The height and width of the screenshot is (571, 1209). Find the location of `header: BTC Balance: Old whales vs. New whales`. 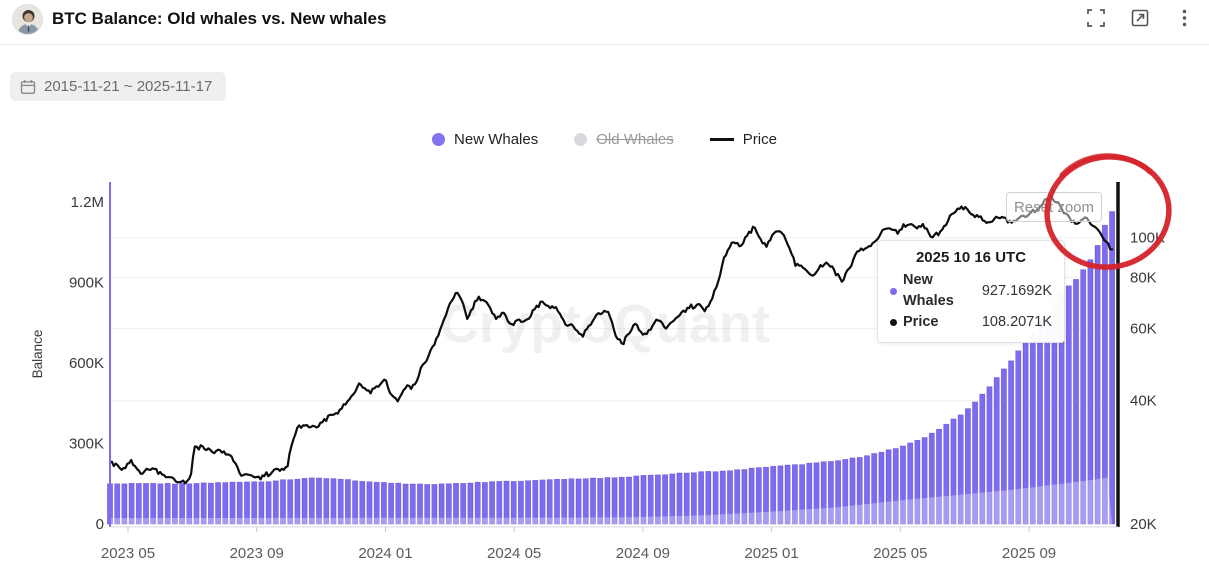

header: BTC Balance: Old whales vs. New whales is located at coordinates (604, 22).